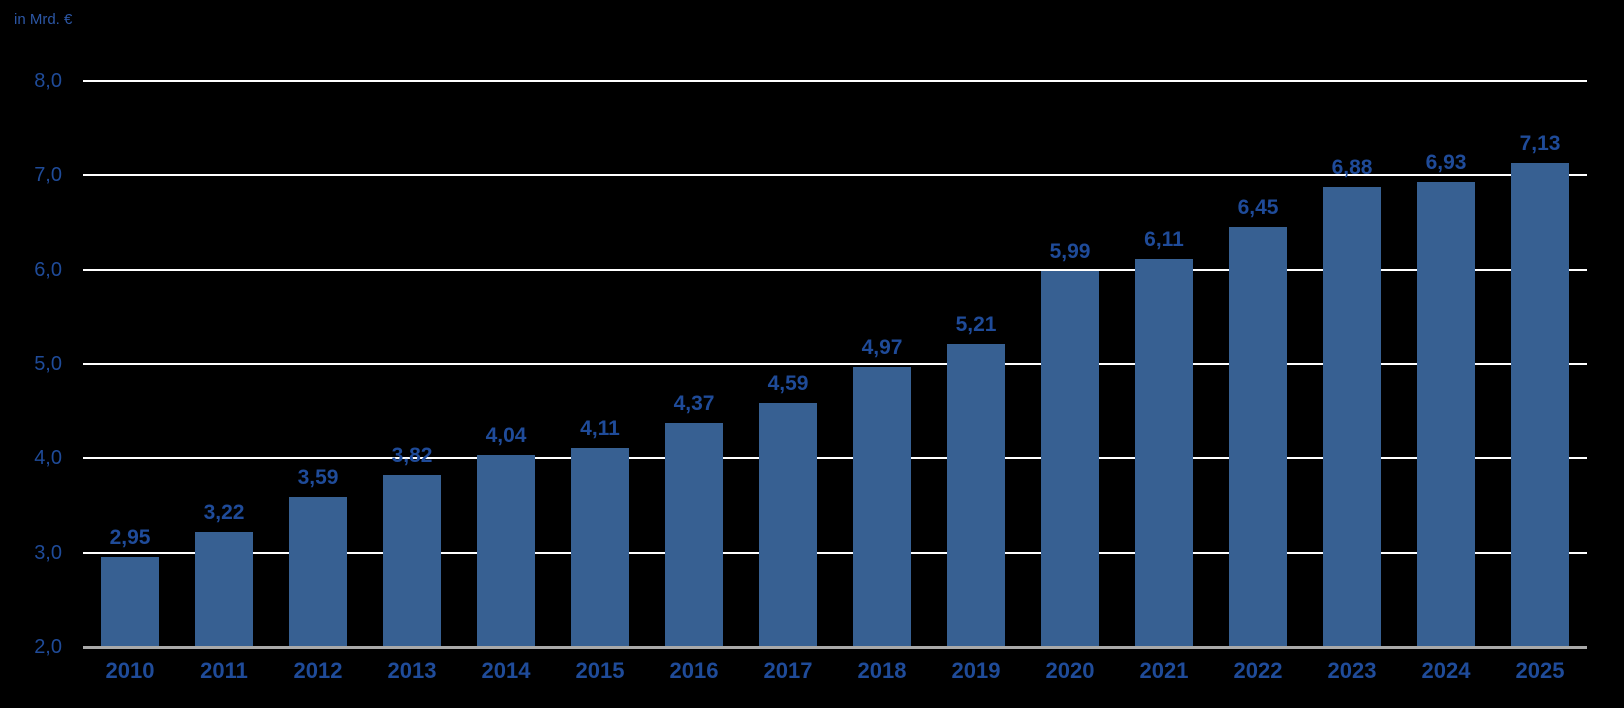 The image size is (1624, 708). I want to click on bar-2022, so click(1258, 437).